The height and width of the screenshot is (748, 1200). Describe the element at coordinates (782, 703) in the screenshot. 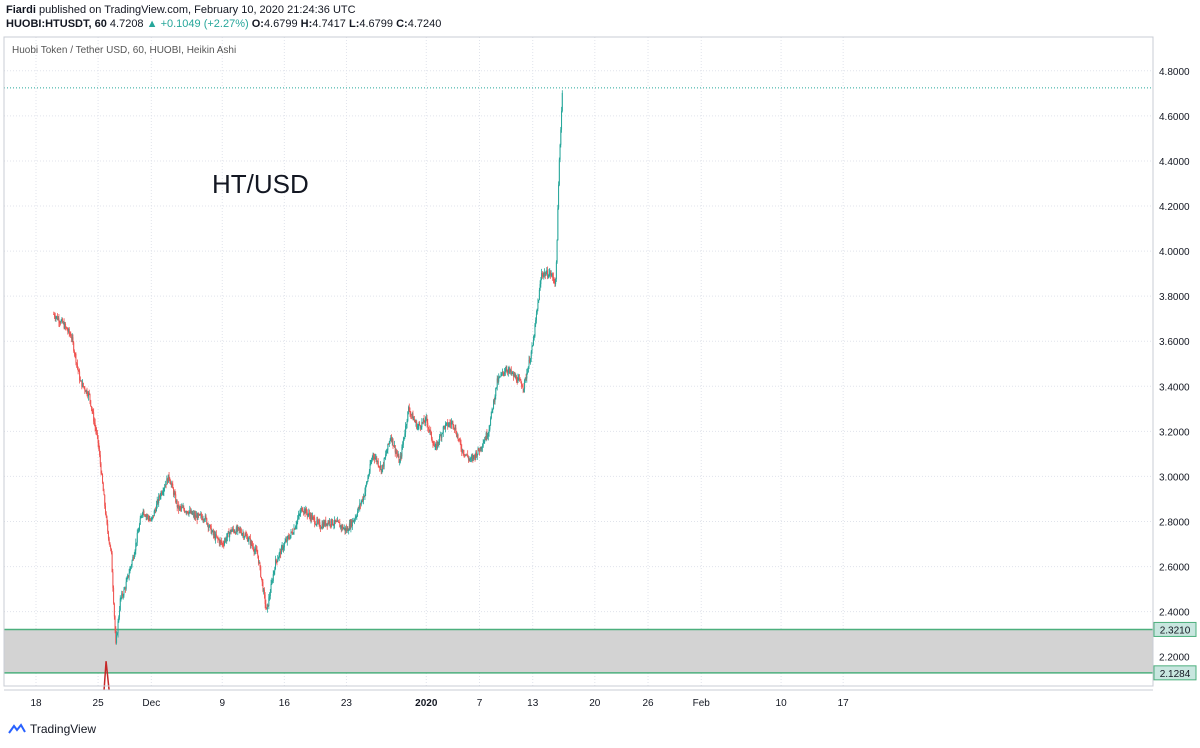

I see `x-tick-label: 10` at that location.